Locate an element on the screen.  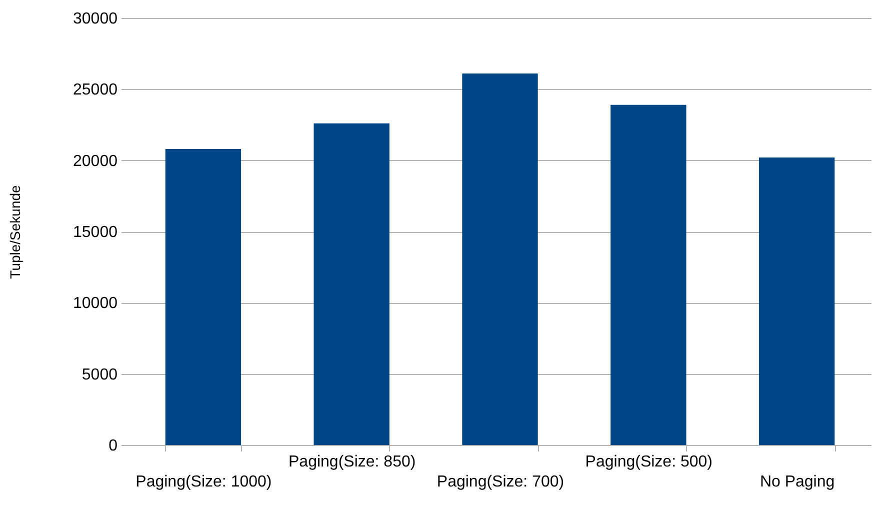
y-tick-label: 25000 is located at coordinates (95, 90).